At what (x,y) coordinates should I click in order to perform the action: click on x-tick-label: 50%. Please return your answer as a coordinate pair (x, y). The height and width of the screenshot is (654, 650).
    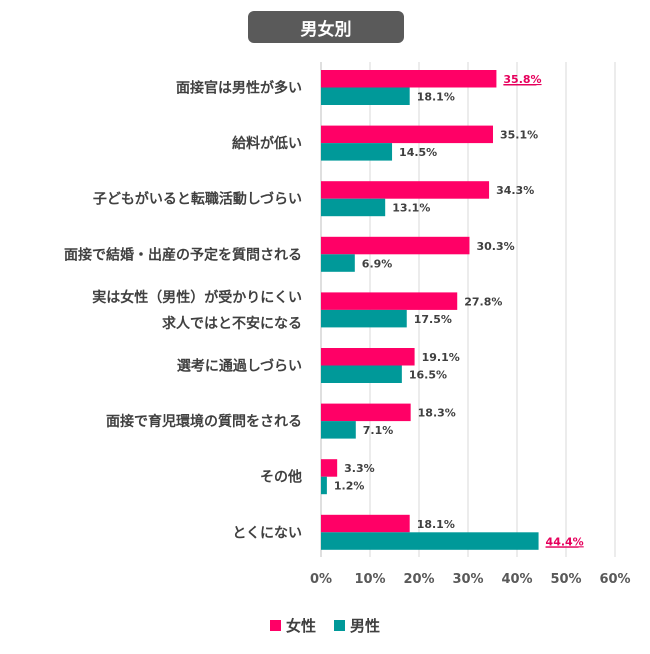
    Looking at the image, I should click on (565, 579).